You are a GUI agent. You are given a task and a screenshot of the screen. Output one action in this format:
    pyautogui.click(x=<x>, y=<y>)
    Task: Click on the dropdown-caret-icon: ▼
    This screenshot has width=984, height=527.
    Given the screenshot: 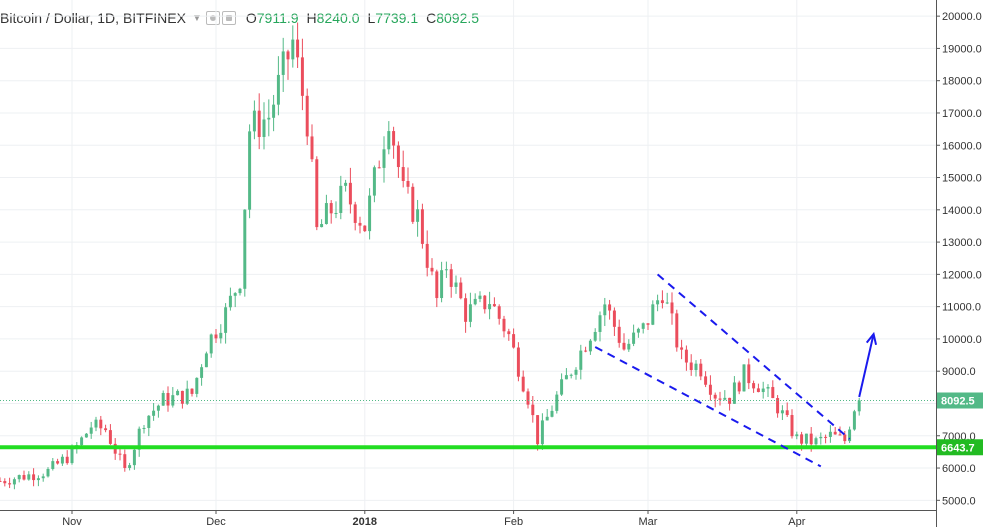 What is the action you would take?
    pyautogui.click(x=196, y=18)
    